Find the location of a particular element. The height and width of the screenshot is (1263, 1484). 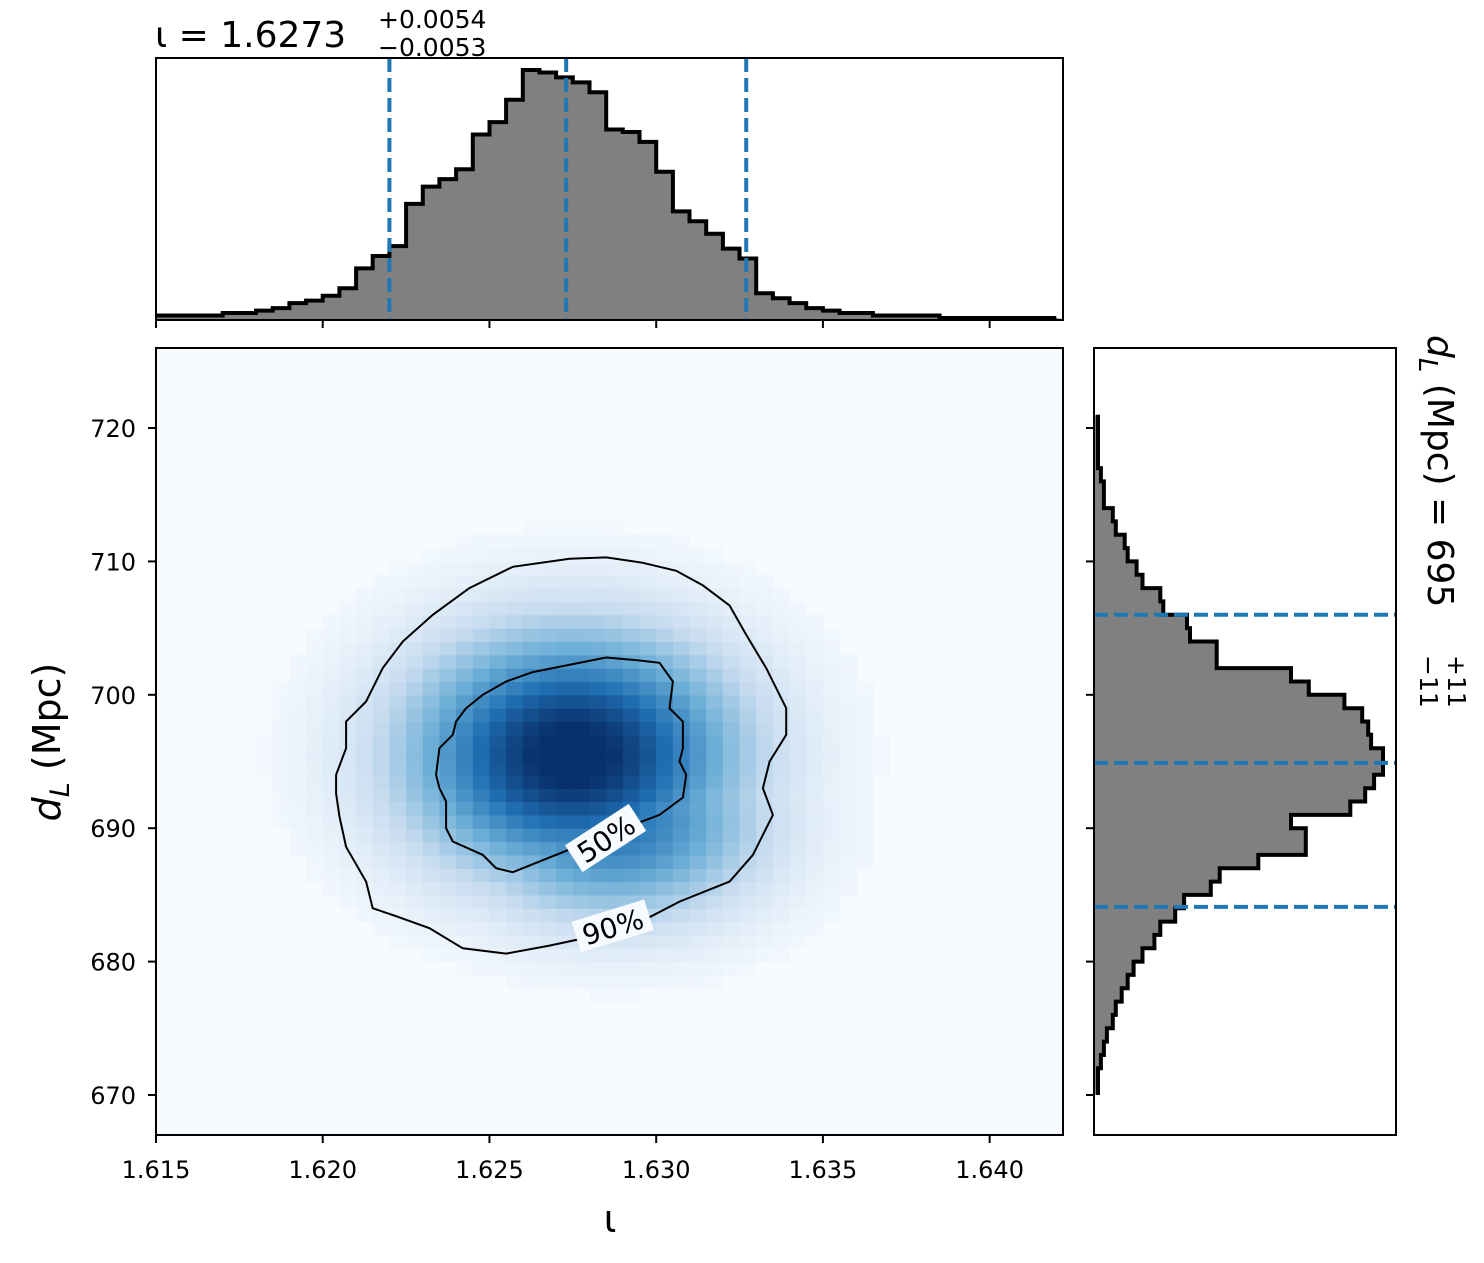

x-axis-label: ι is located at coordinates (610, 1219).